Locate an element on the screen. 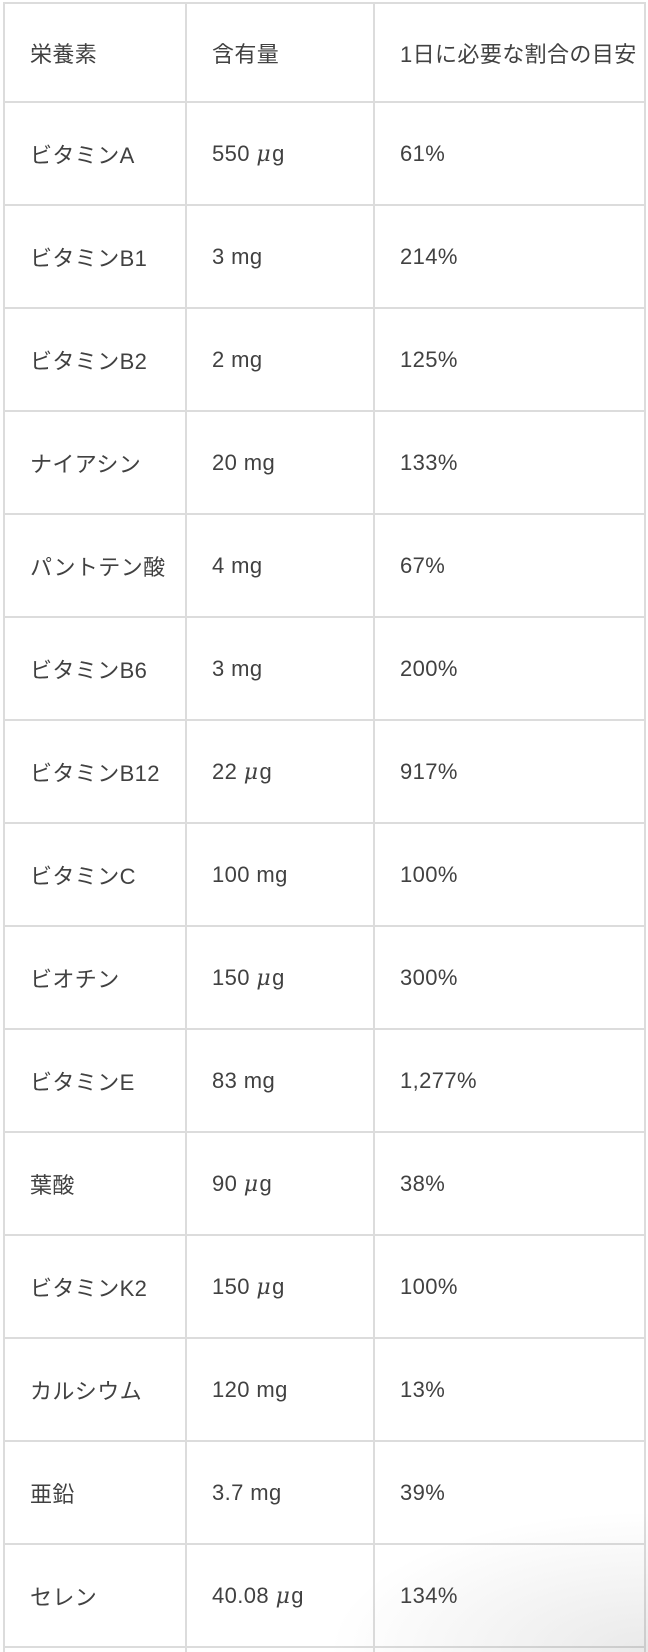 This screenshot has width=648, height=1652. daily-cell: 125% is located at coordinates (509, 359).